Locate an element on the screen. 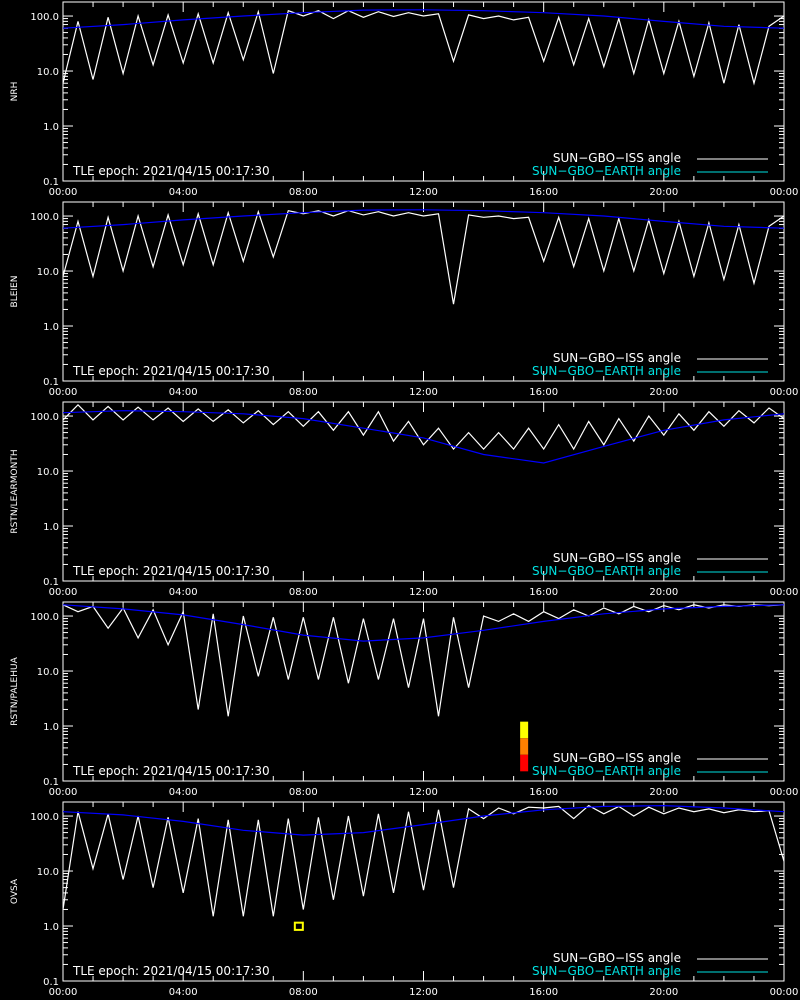  y-axis-label: RSTN/PALEHUA is located at coordinates (15, 690).